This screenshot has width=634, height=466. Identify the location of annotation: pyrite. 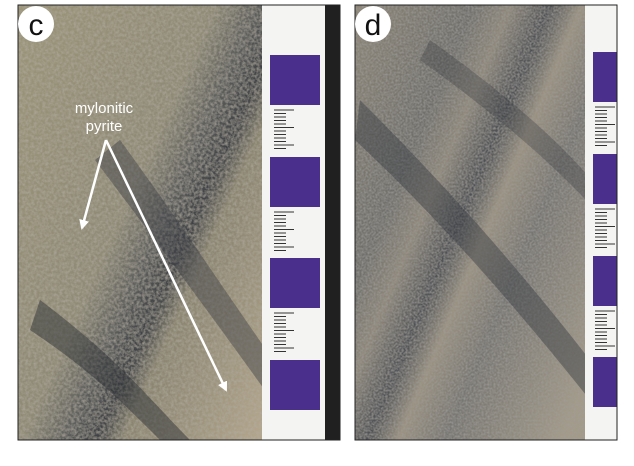
(104, 126).